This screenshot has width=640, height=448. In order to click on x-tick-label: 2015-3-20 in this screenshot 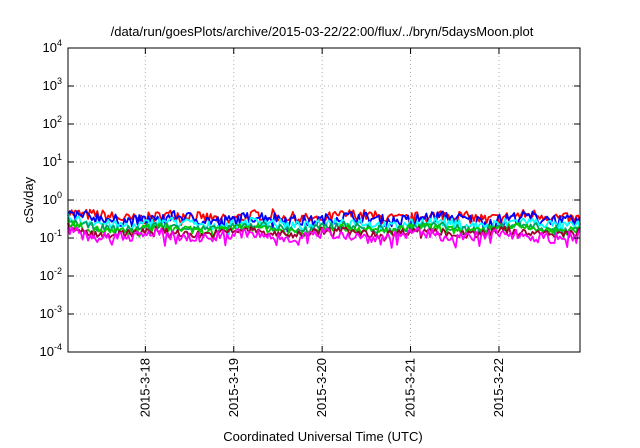, I will do `click(321, 387)`.